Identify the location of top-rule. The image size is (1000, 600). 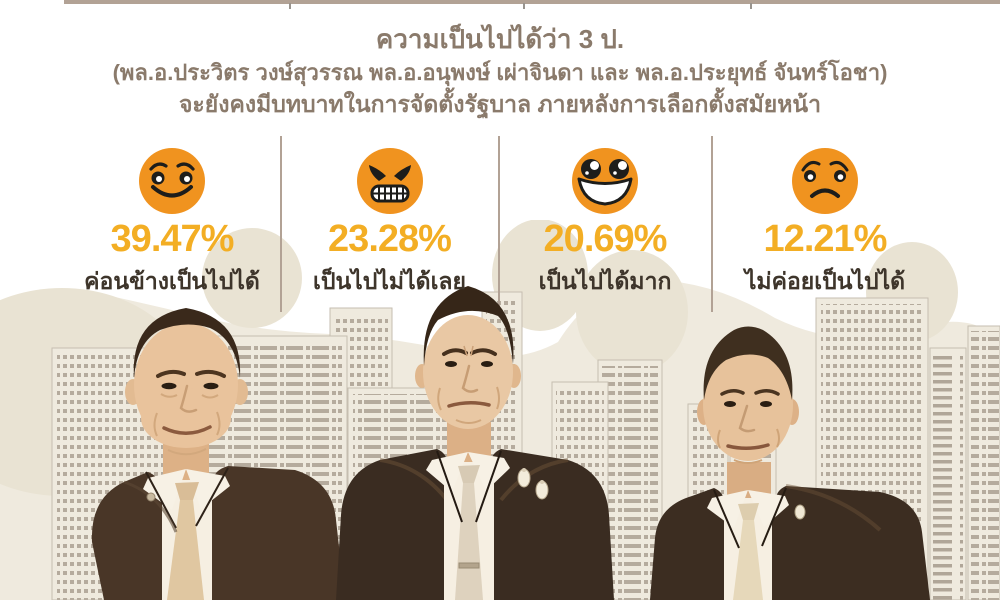
(532, 4).